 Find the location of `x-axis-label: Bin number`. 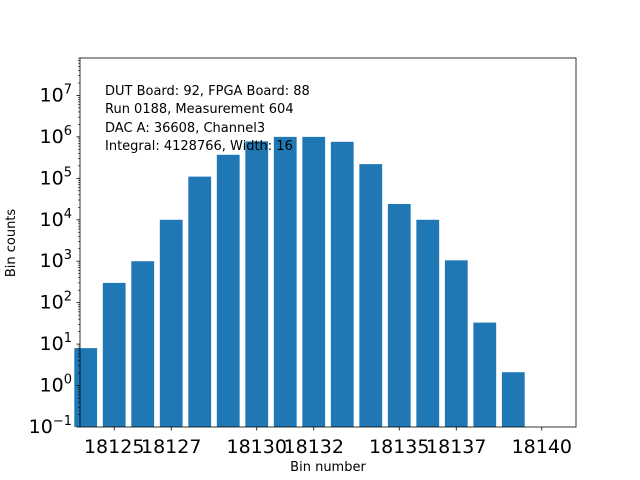

x-axis-label: Bin number is located at coordinates (328, 467).